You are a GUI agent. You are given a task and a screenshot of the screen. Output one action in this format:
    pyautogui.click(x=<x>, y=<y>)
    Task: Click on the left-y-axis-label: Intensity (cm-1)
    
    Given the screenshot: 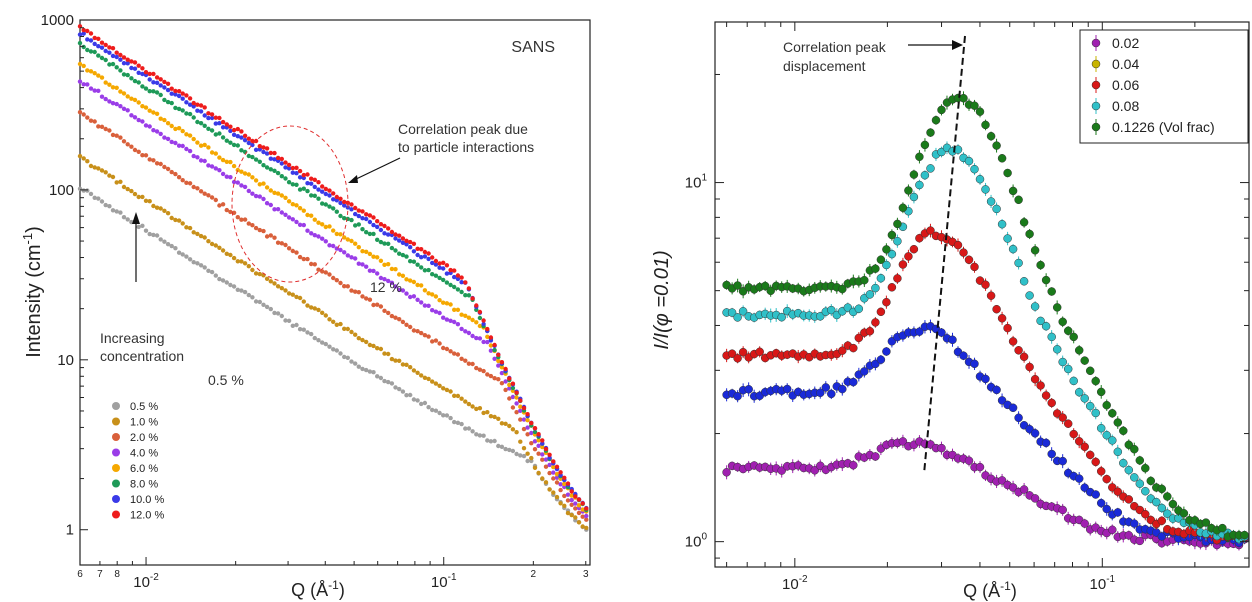 What is the action you would take?
    pyautogui.click(x=32, y=292)
    